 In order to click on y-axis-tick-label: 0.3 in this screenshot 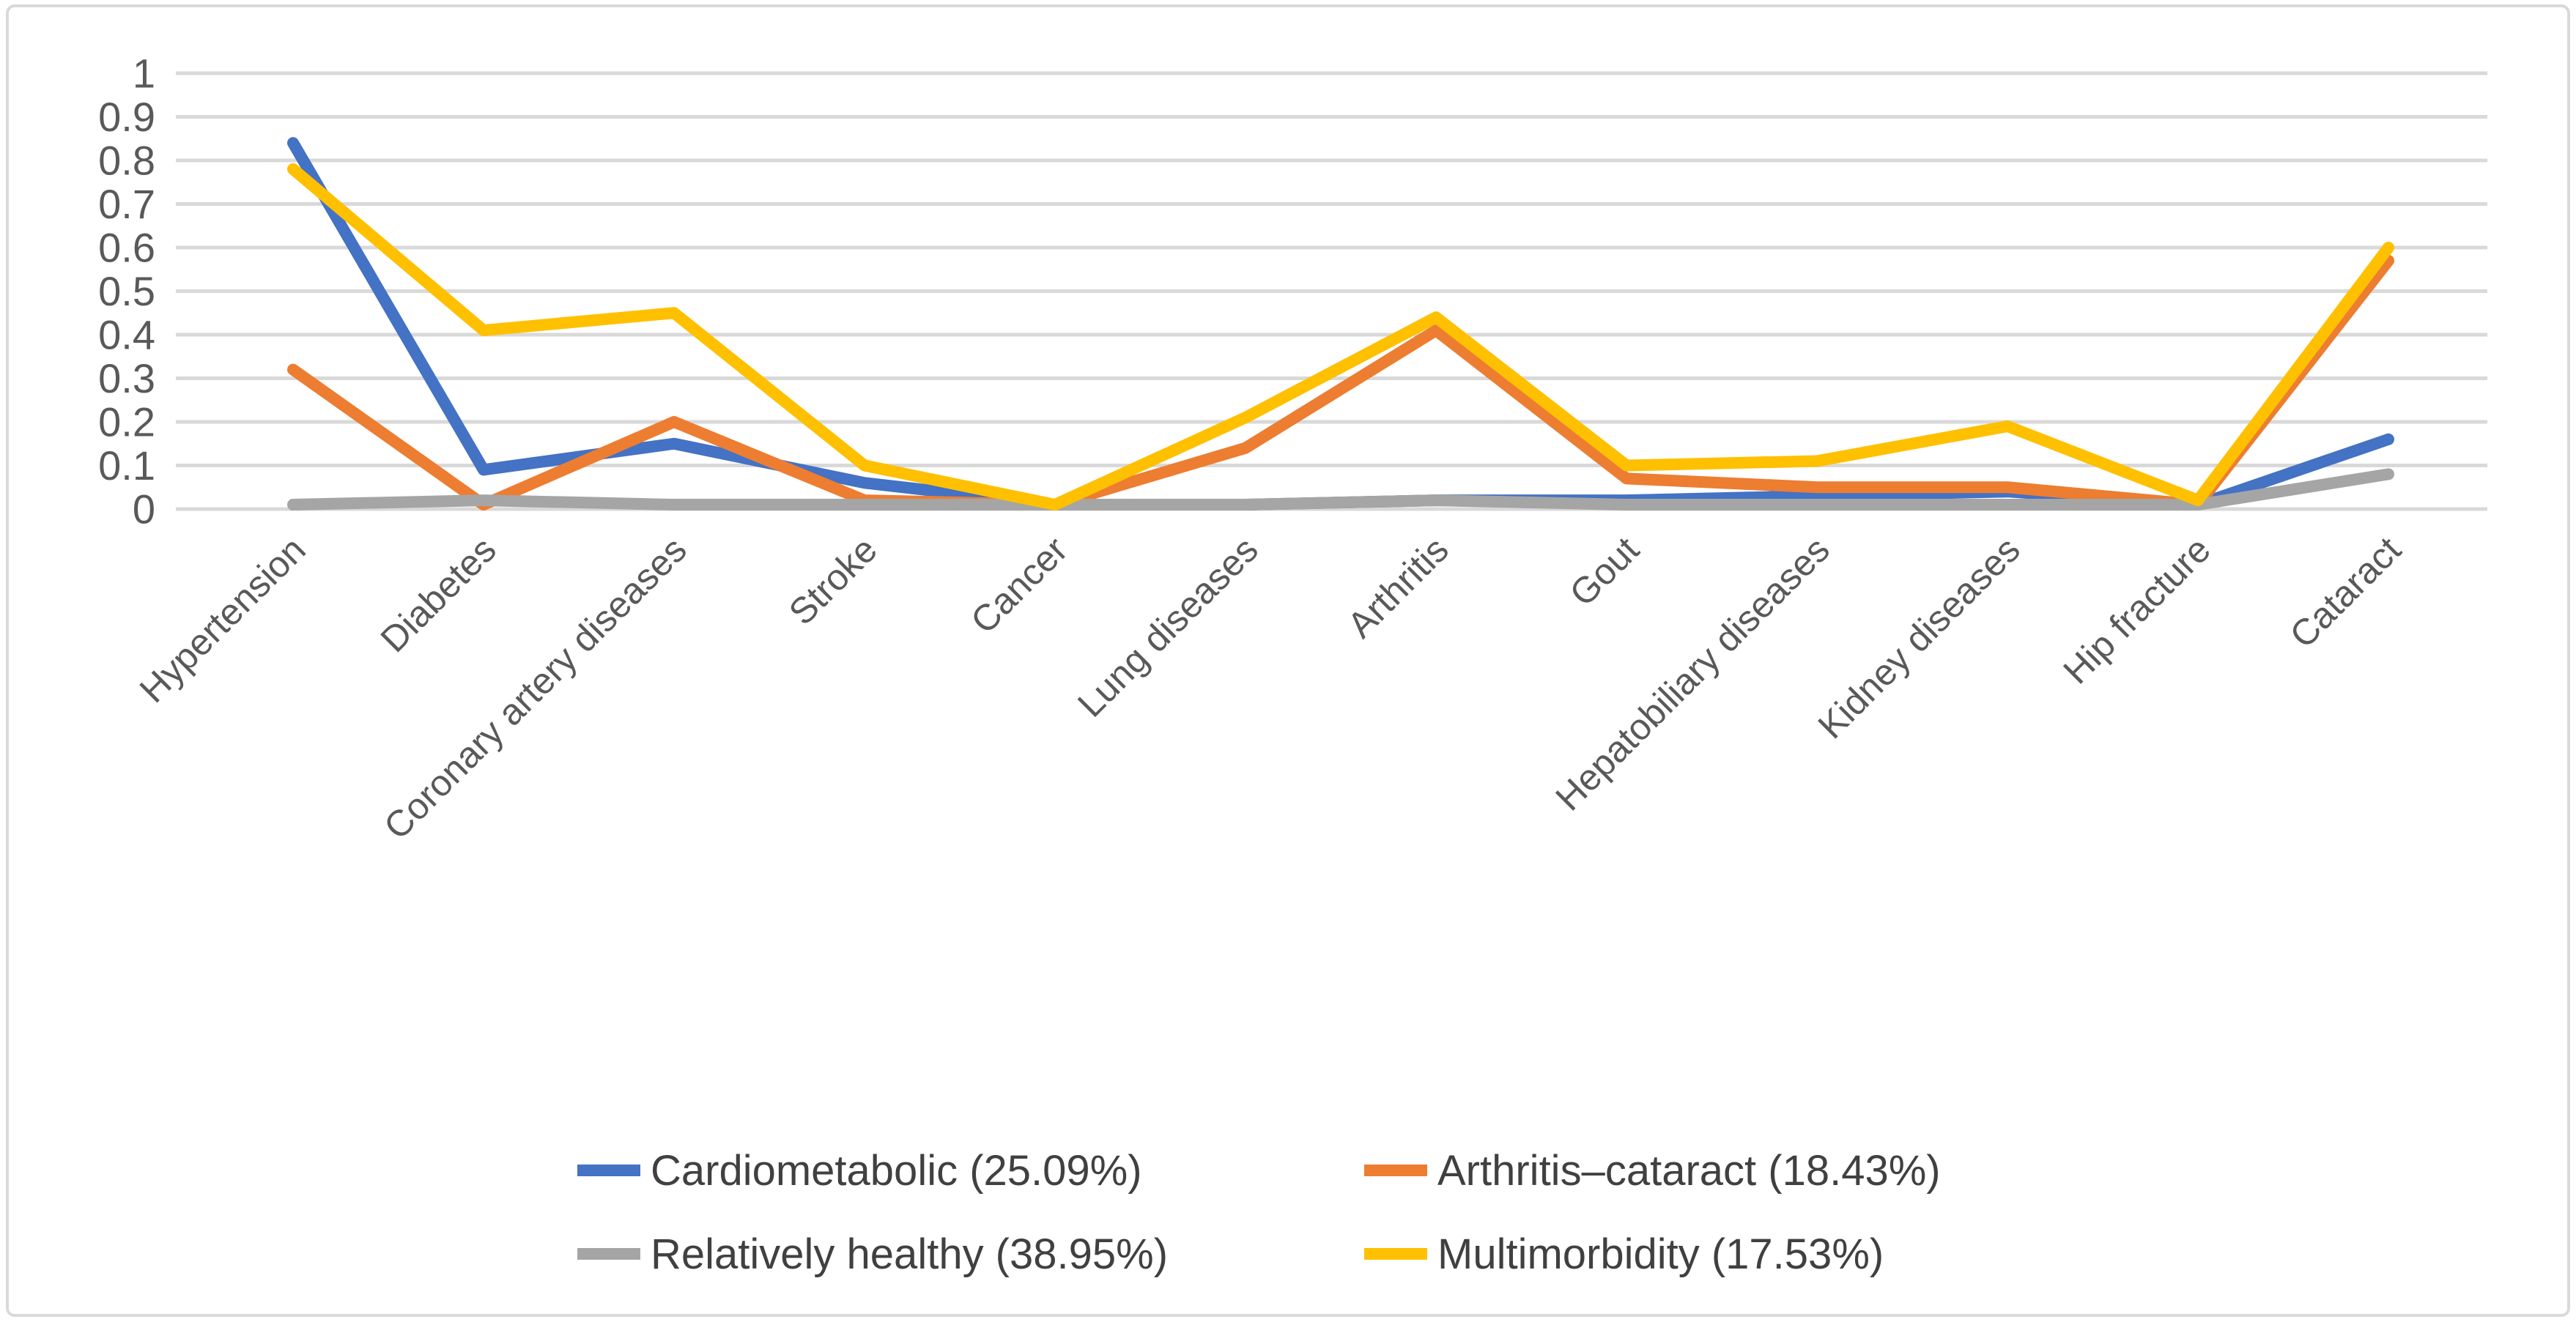, I will do `click(126, 378)`.